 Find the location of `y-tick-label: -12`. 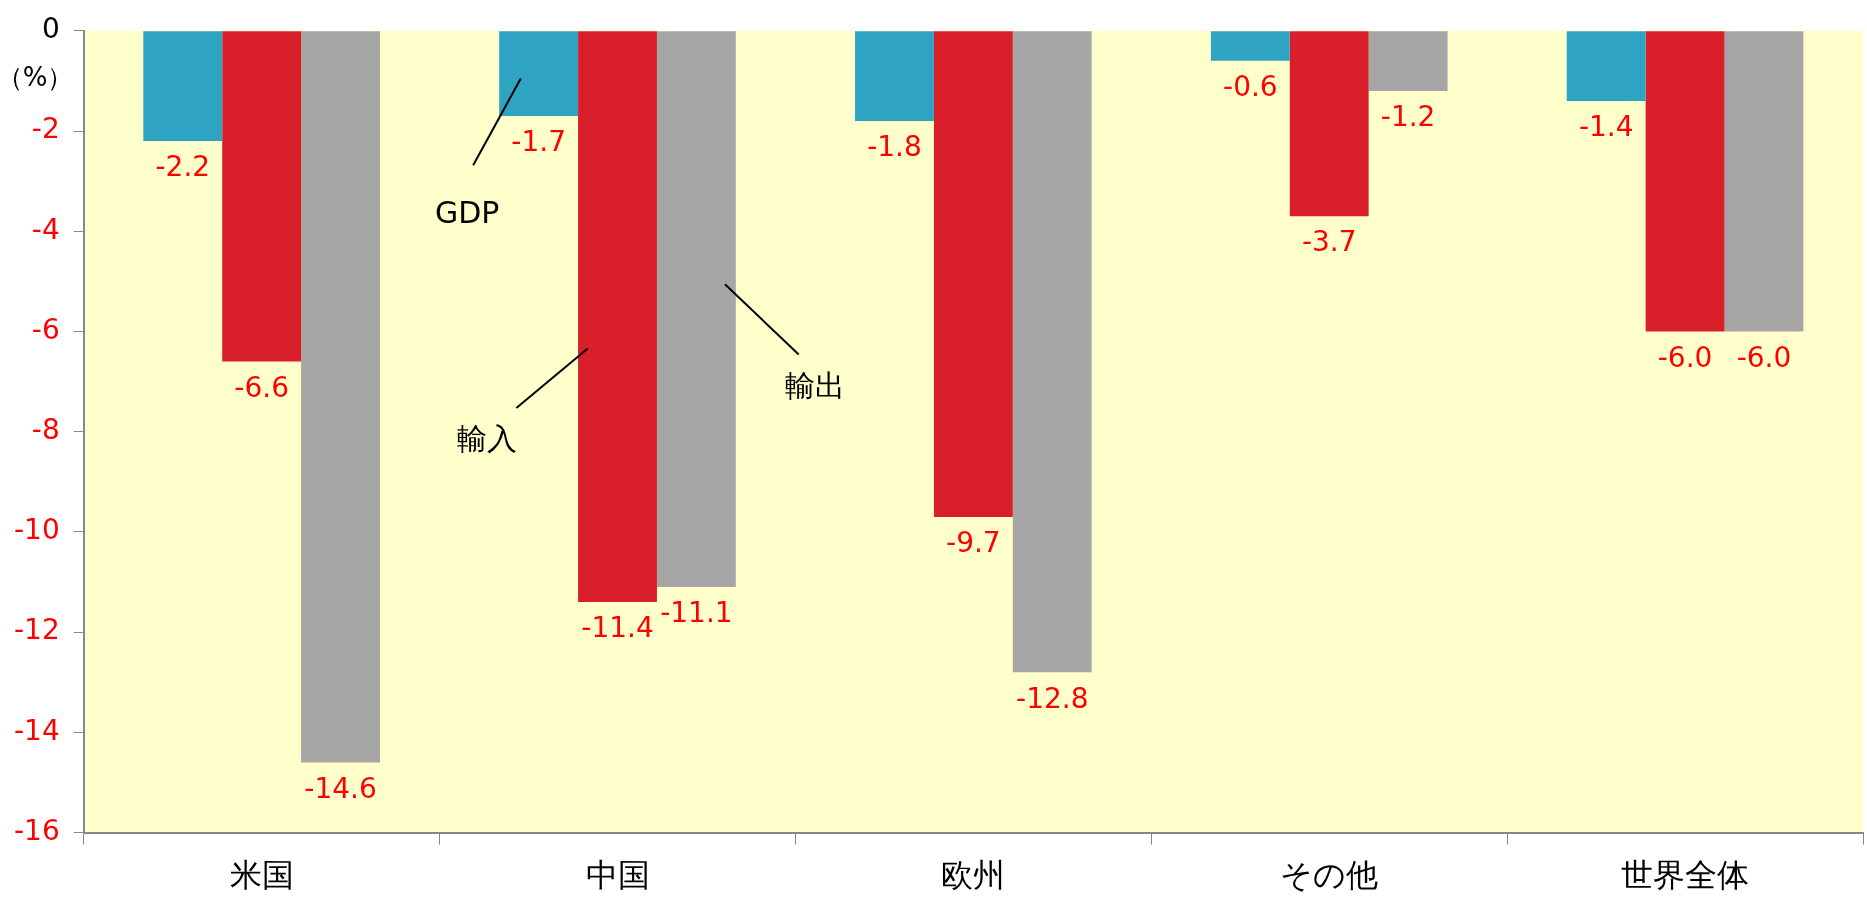

y-tick-label: -12 is located at coordinates (37, 630).